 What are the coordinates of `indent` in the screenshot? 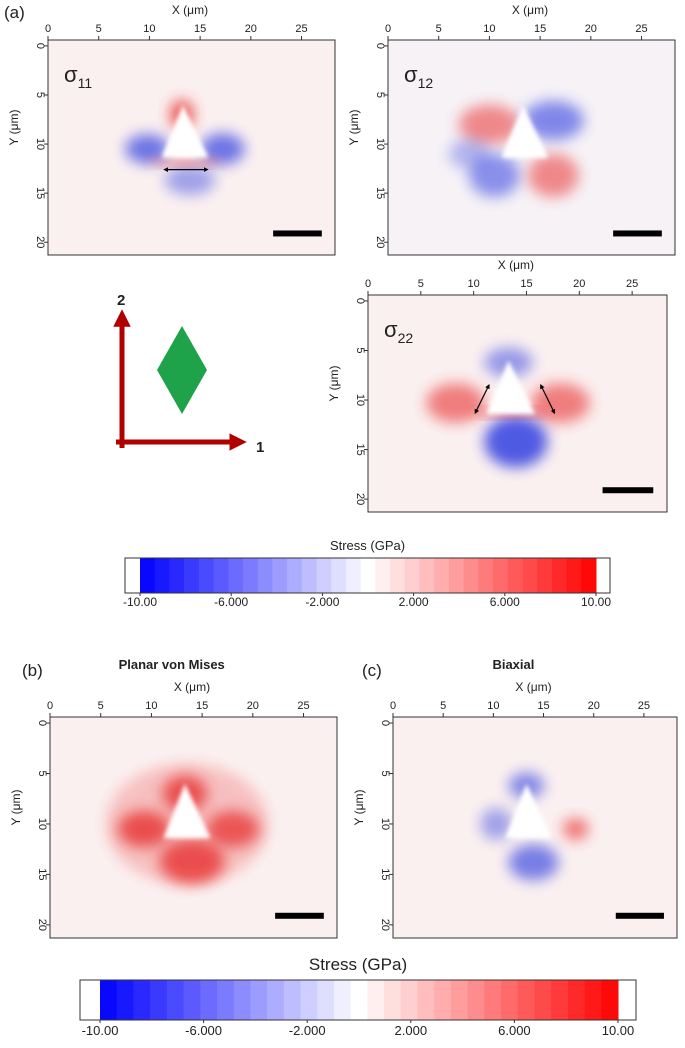 It's located at (185, 131).